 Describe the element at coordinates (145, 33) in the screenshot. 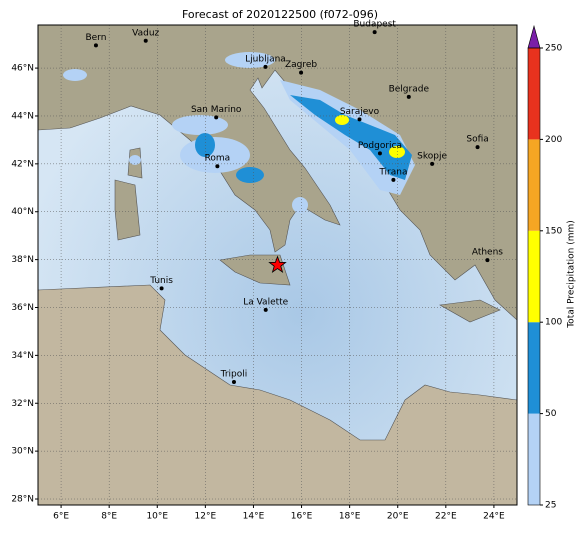

I see `city-label: Vaduz` at that location.